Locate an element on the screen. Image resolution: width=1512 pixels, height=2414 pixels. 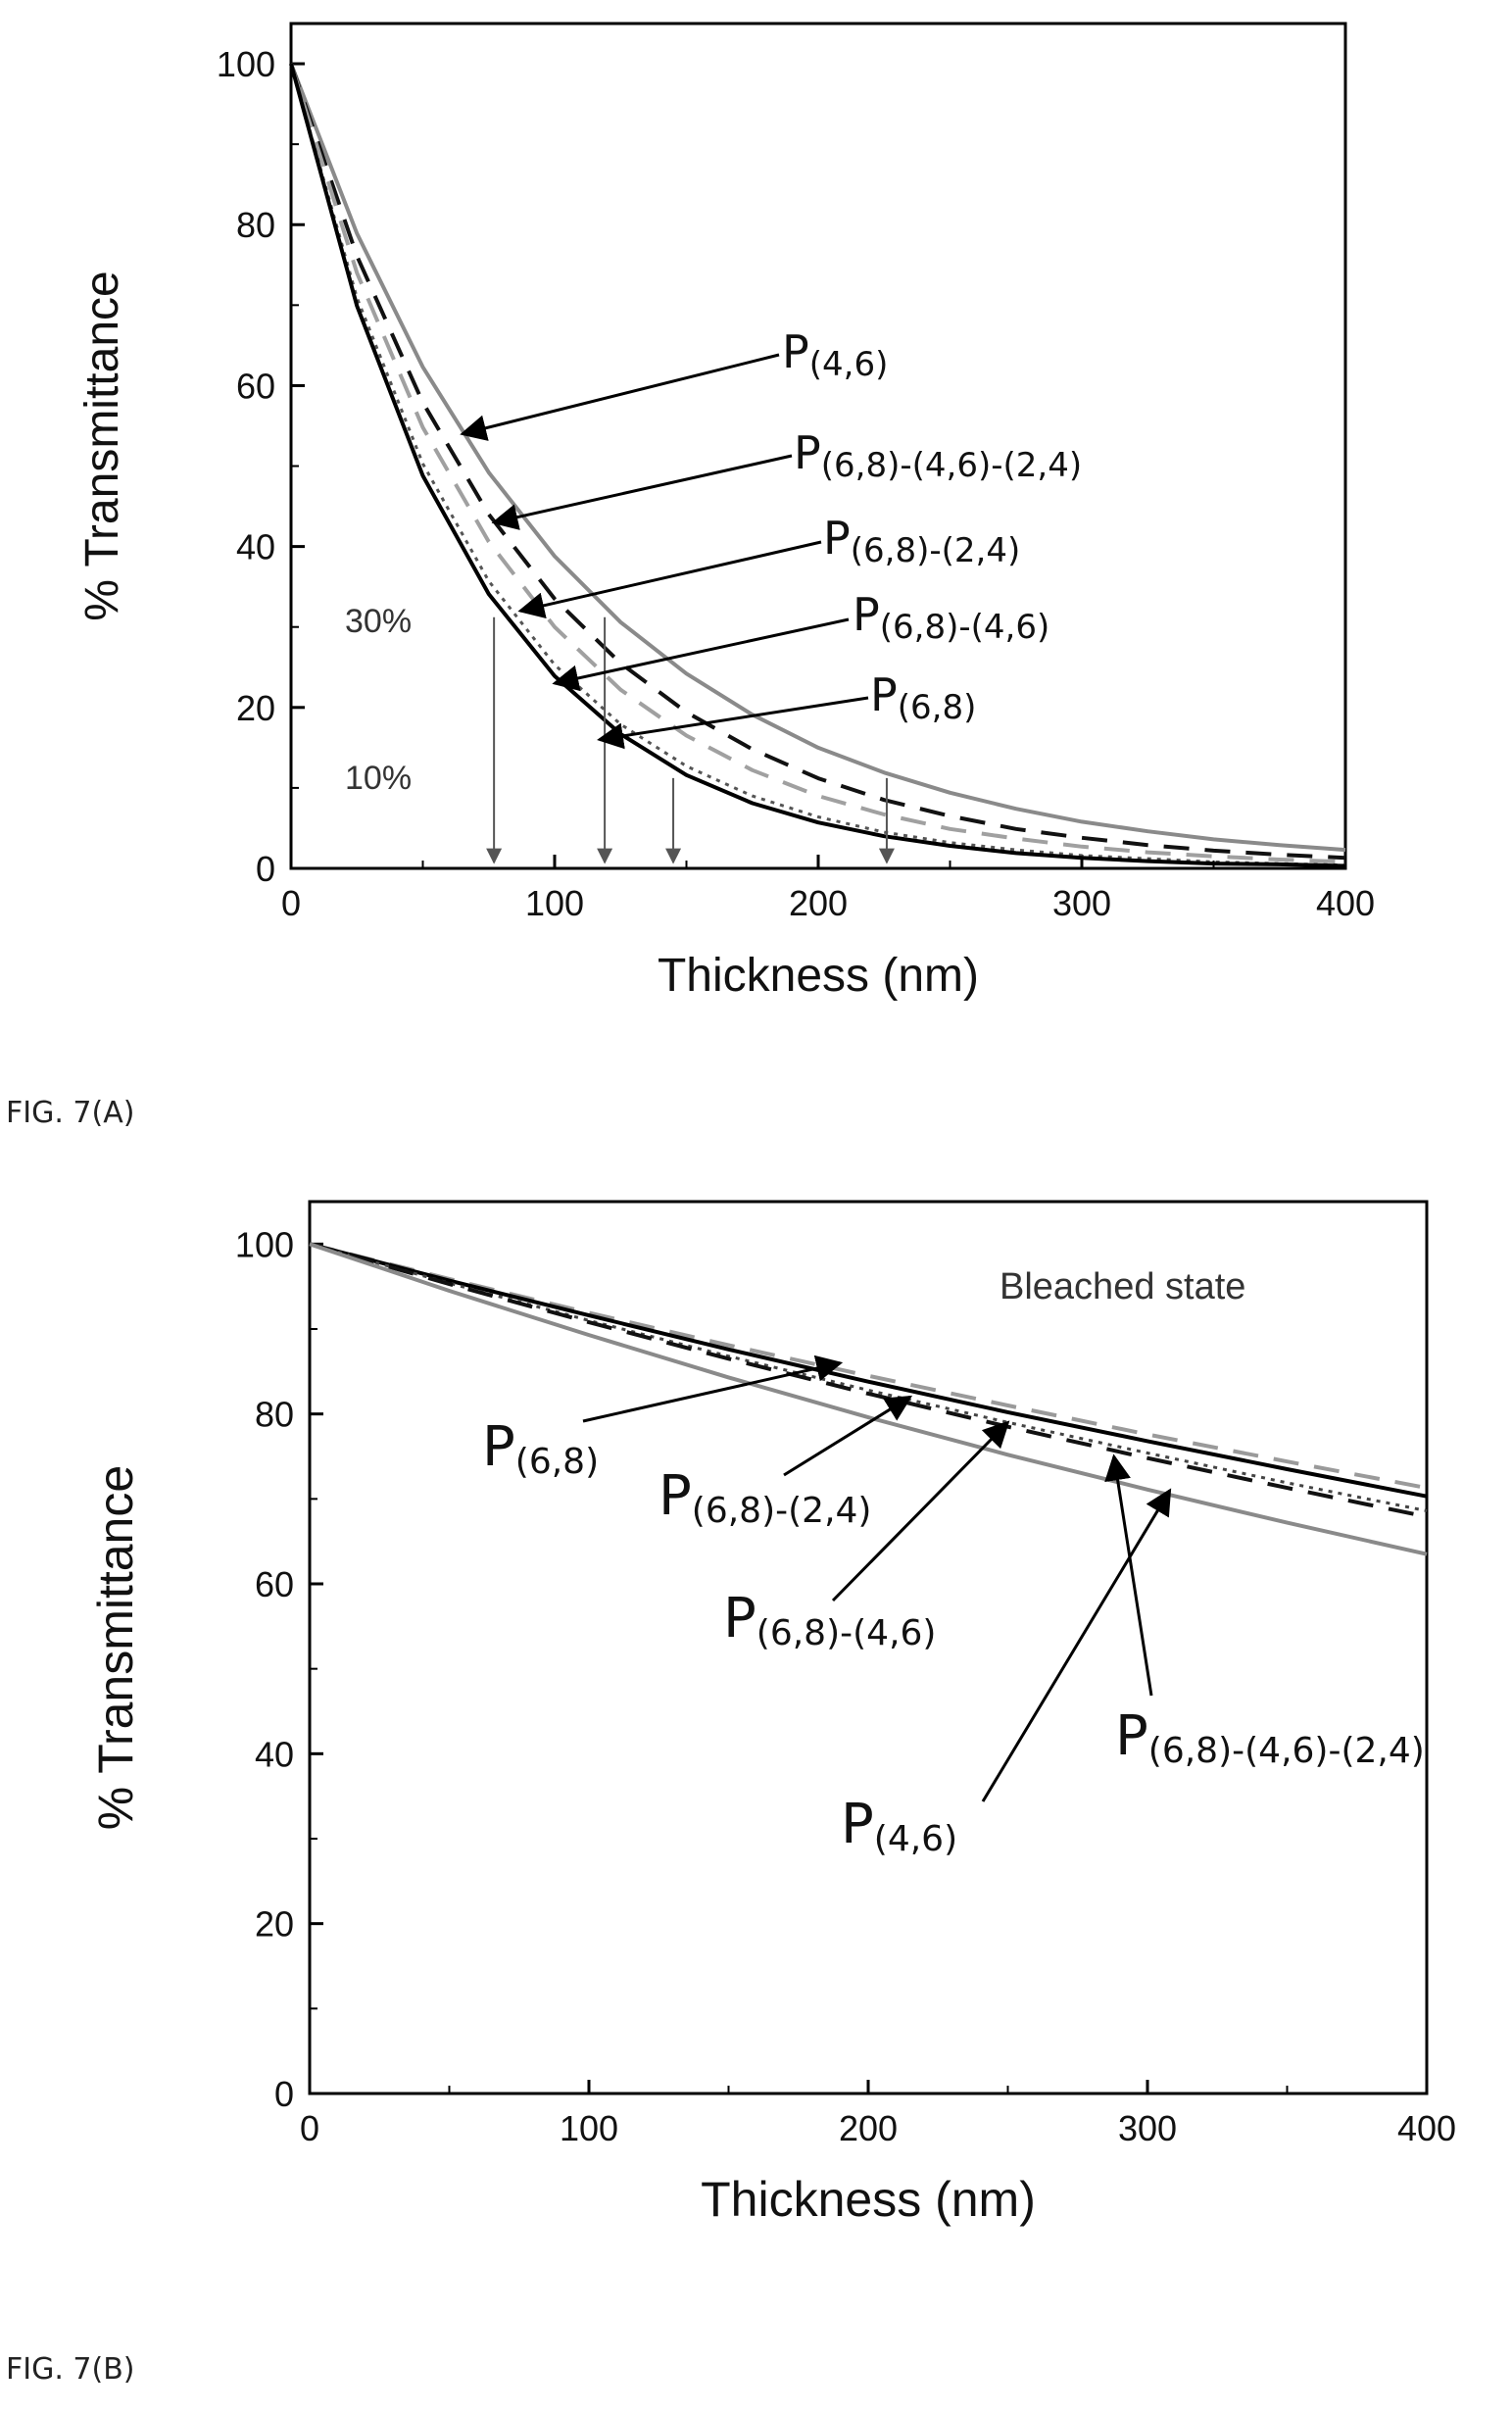
level-label: 10% is located at coordinates (378, 779).